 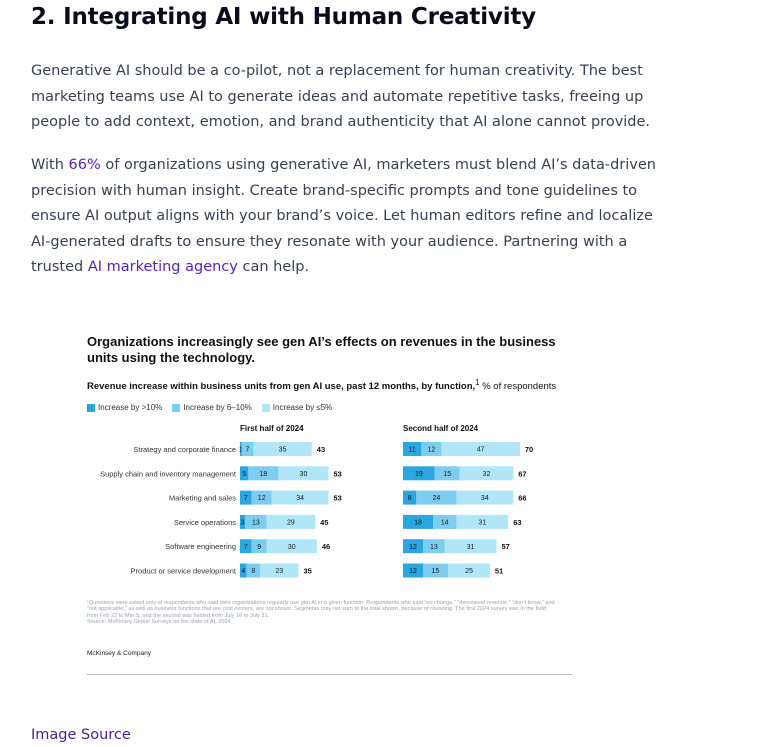 I want to click on stat-66-percent-link: 66%, so click(x=84, y=165).